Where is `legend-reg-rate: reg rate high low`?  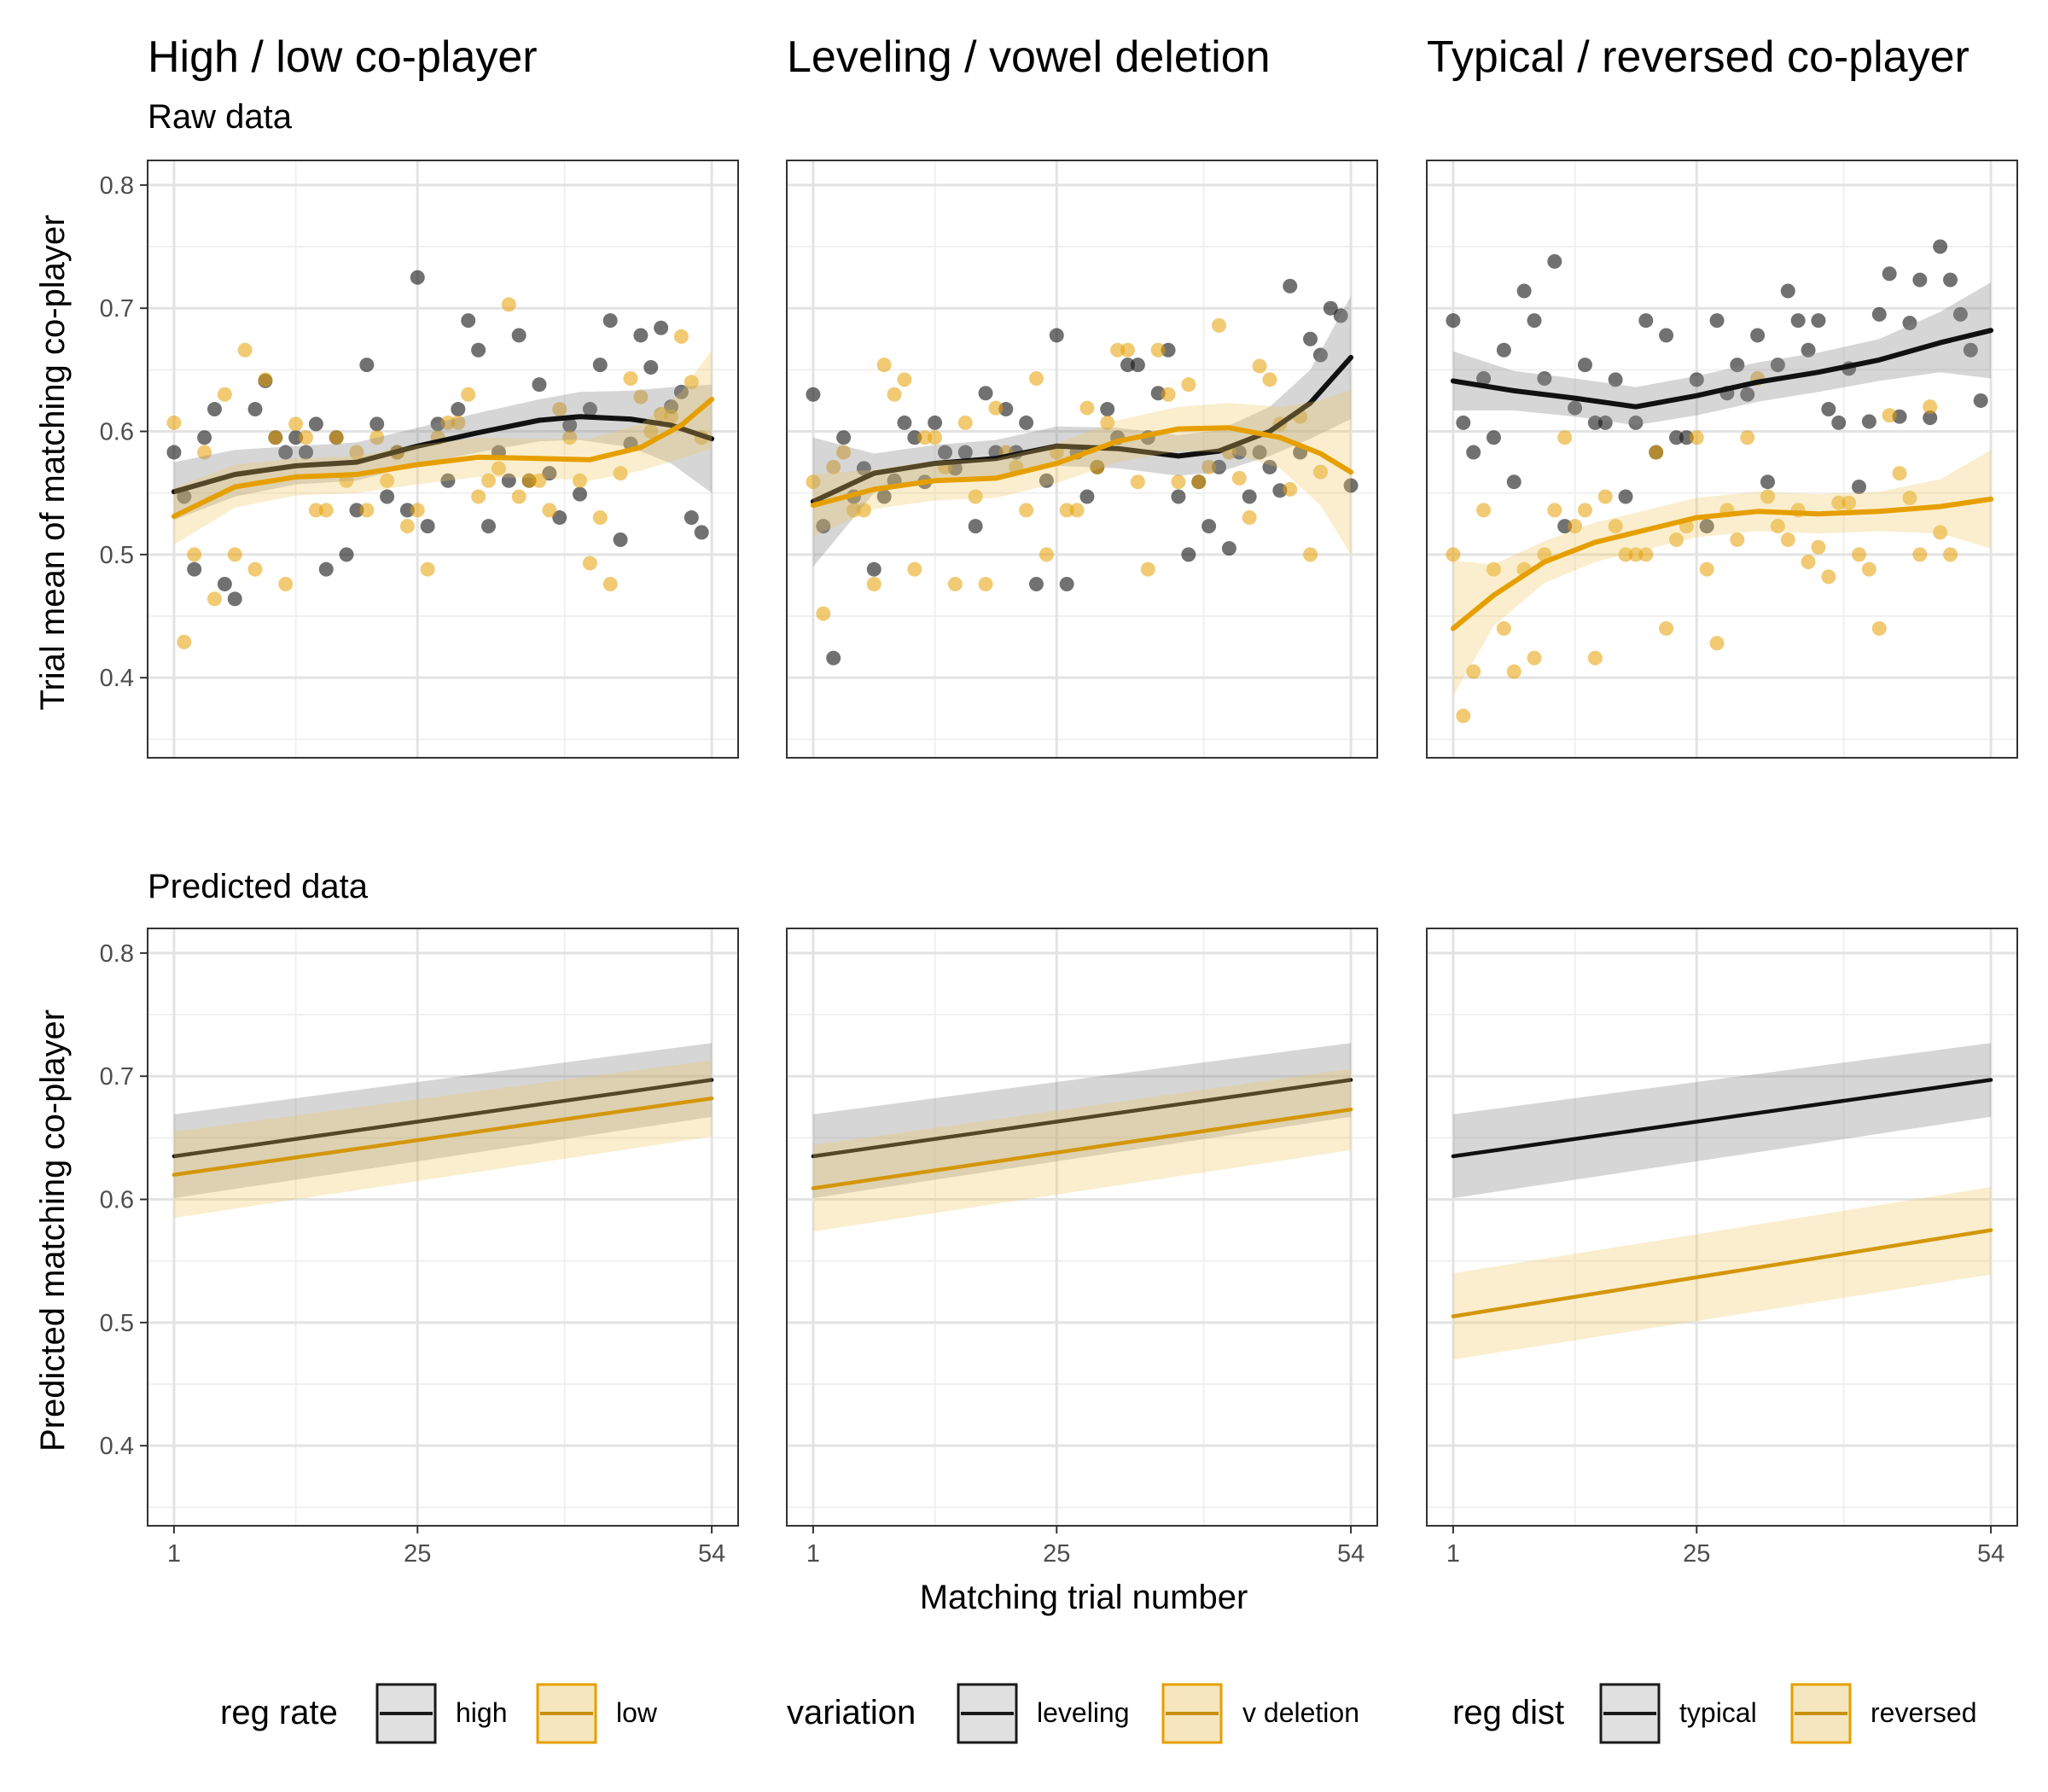
legend-reg-rate: reg rate high low is located at coordinates (439, 1713).